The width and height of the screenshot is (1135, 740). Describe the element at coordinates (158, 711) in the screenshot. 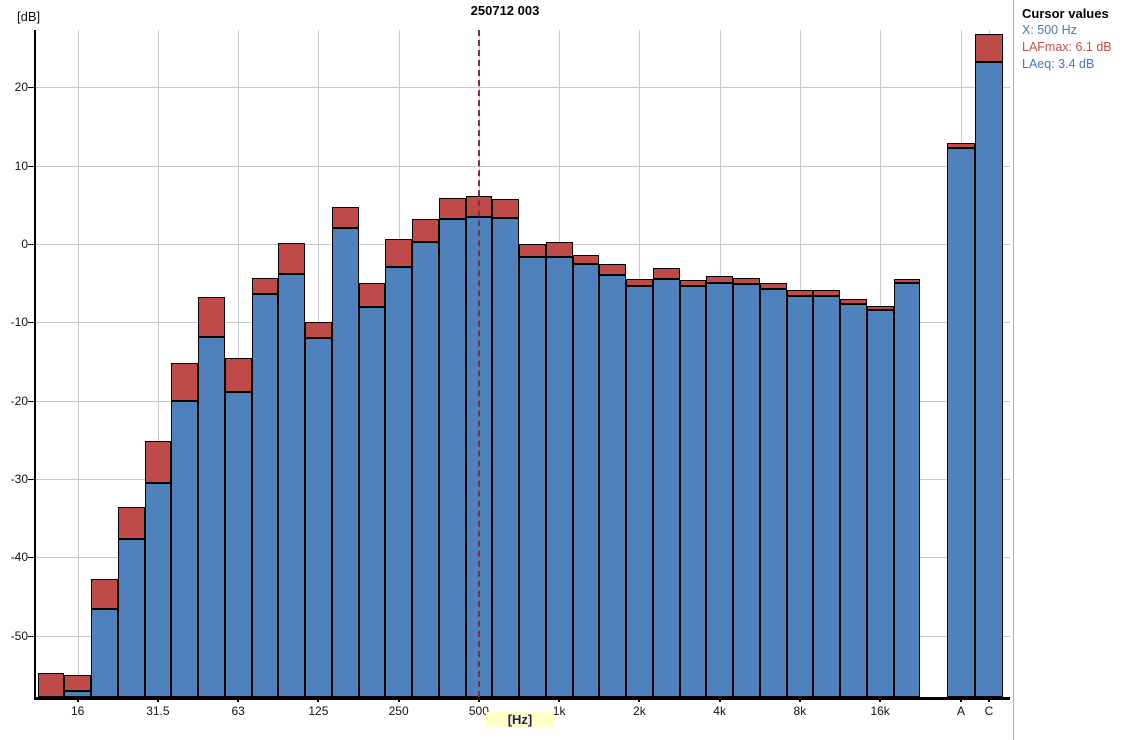

I see `x-tick-label: 31.5` at that location.